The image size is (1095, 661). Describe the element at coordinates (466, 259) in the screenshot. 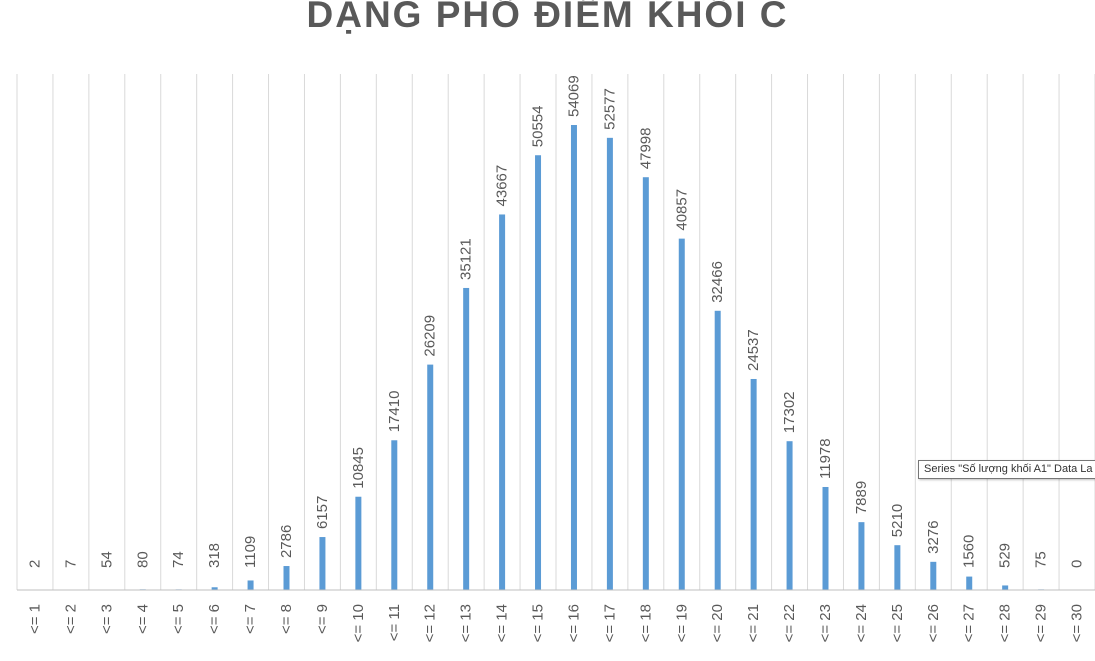

I see `data-label: 35121` at that location.